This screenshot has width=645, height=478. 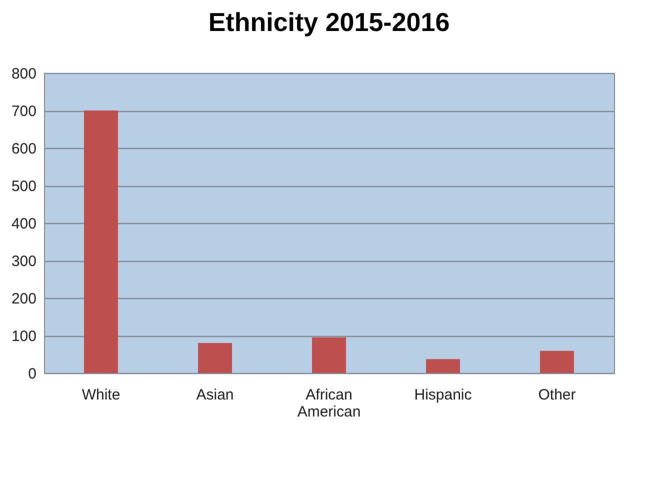 I want to click on x-tick-label: Asian, so click(x=215, y=395).